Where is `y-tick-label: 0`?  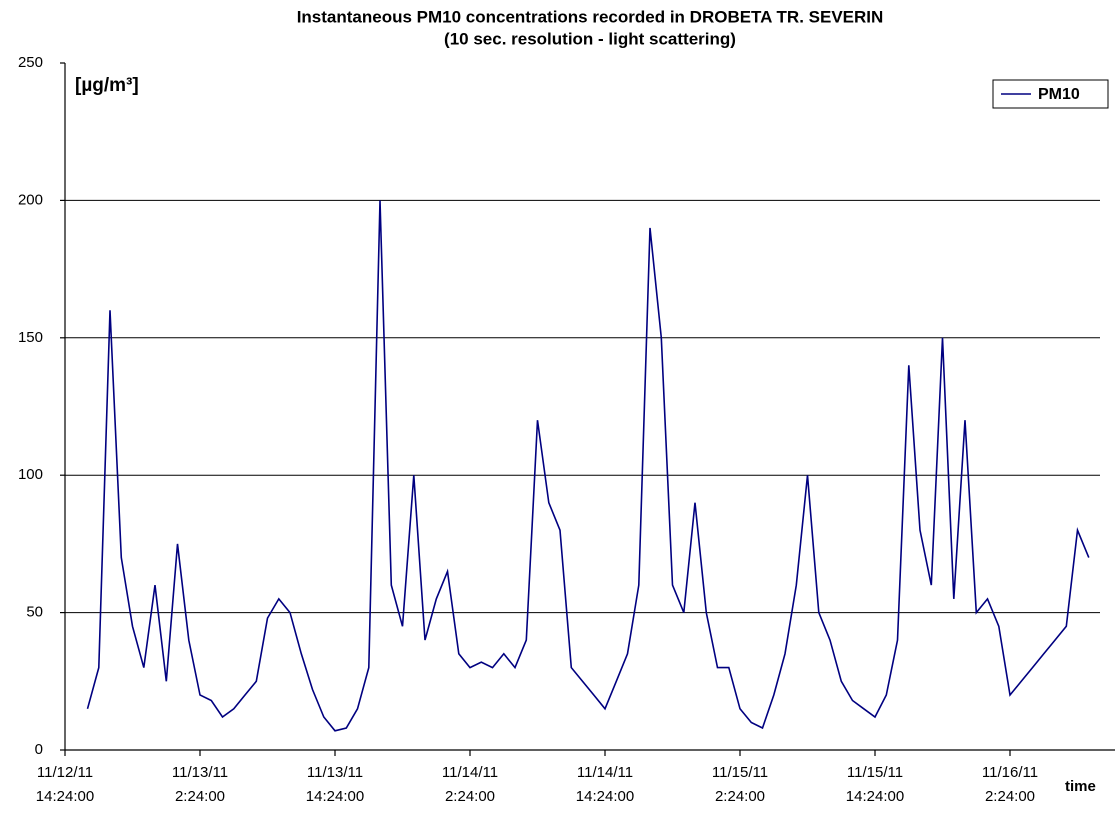 y-tick-label: 0 is located at coordinates (39, 749).